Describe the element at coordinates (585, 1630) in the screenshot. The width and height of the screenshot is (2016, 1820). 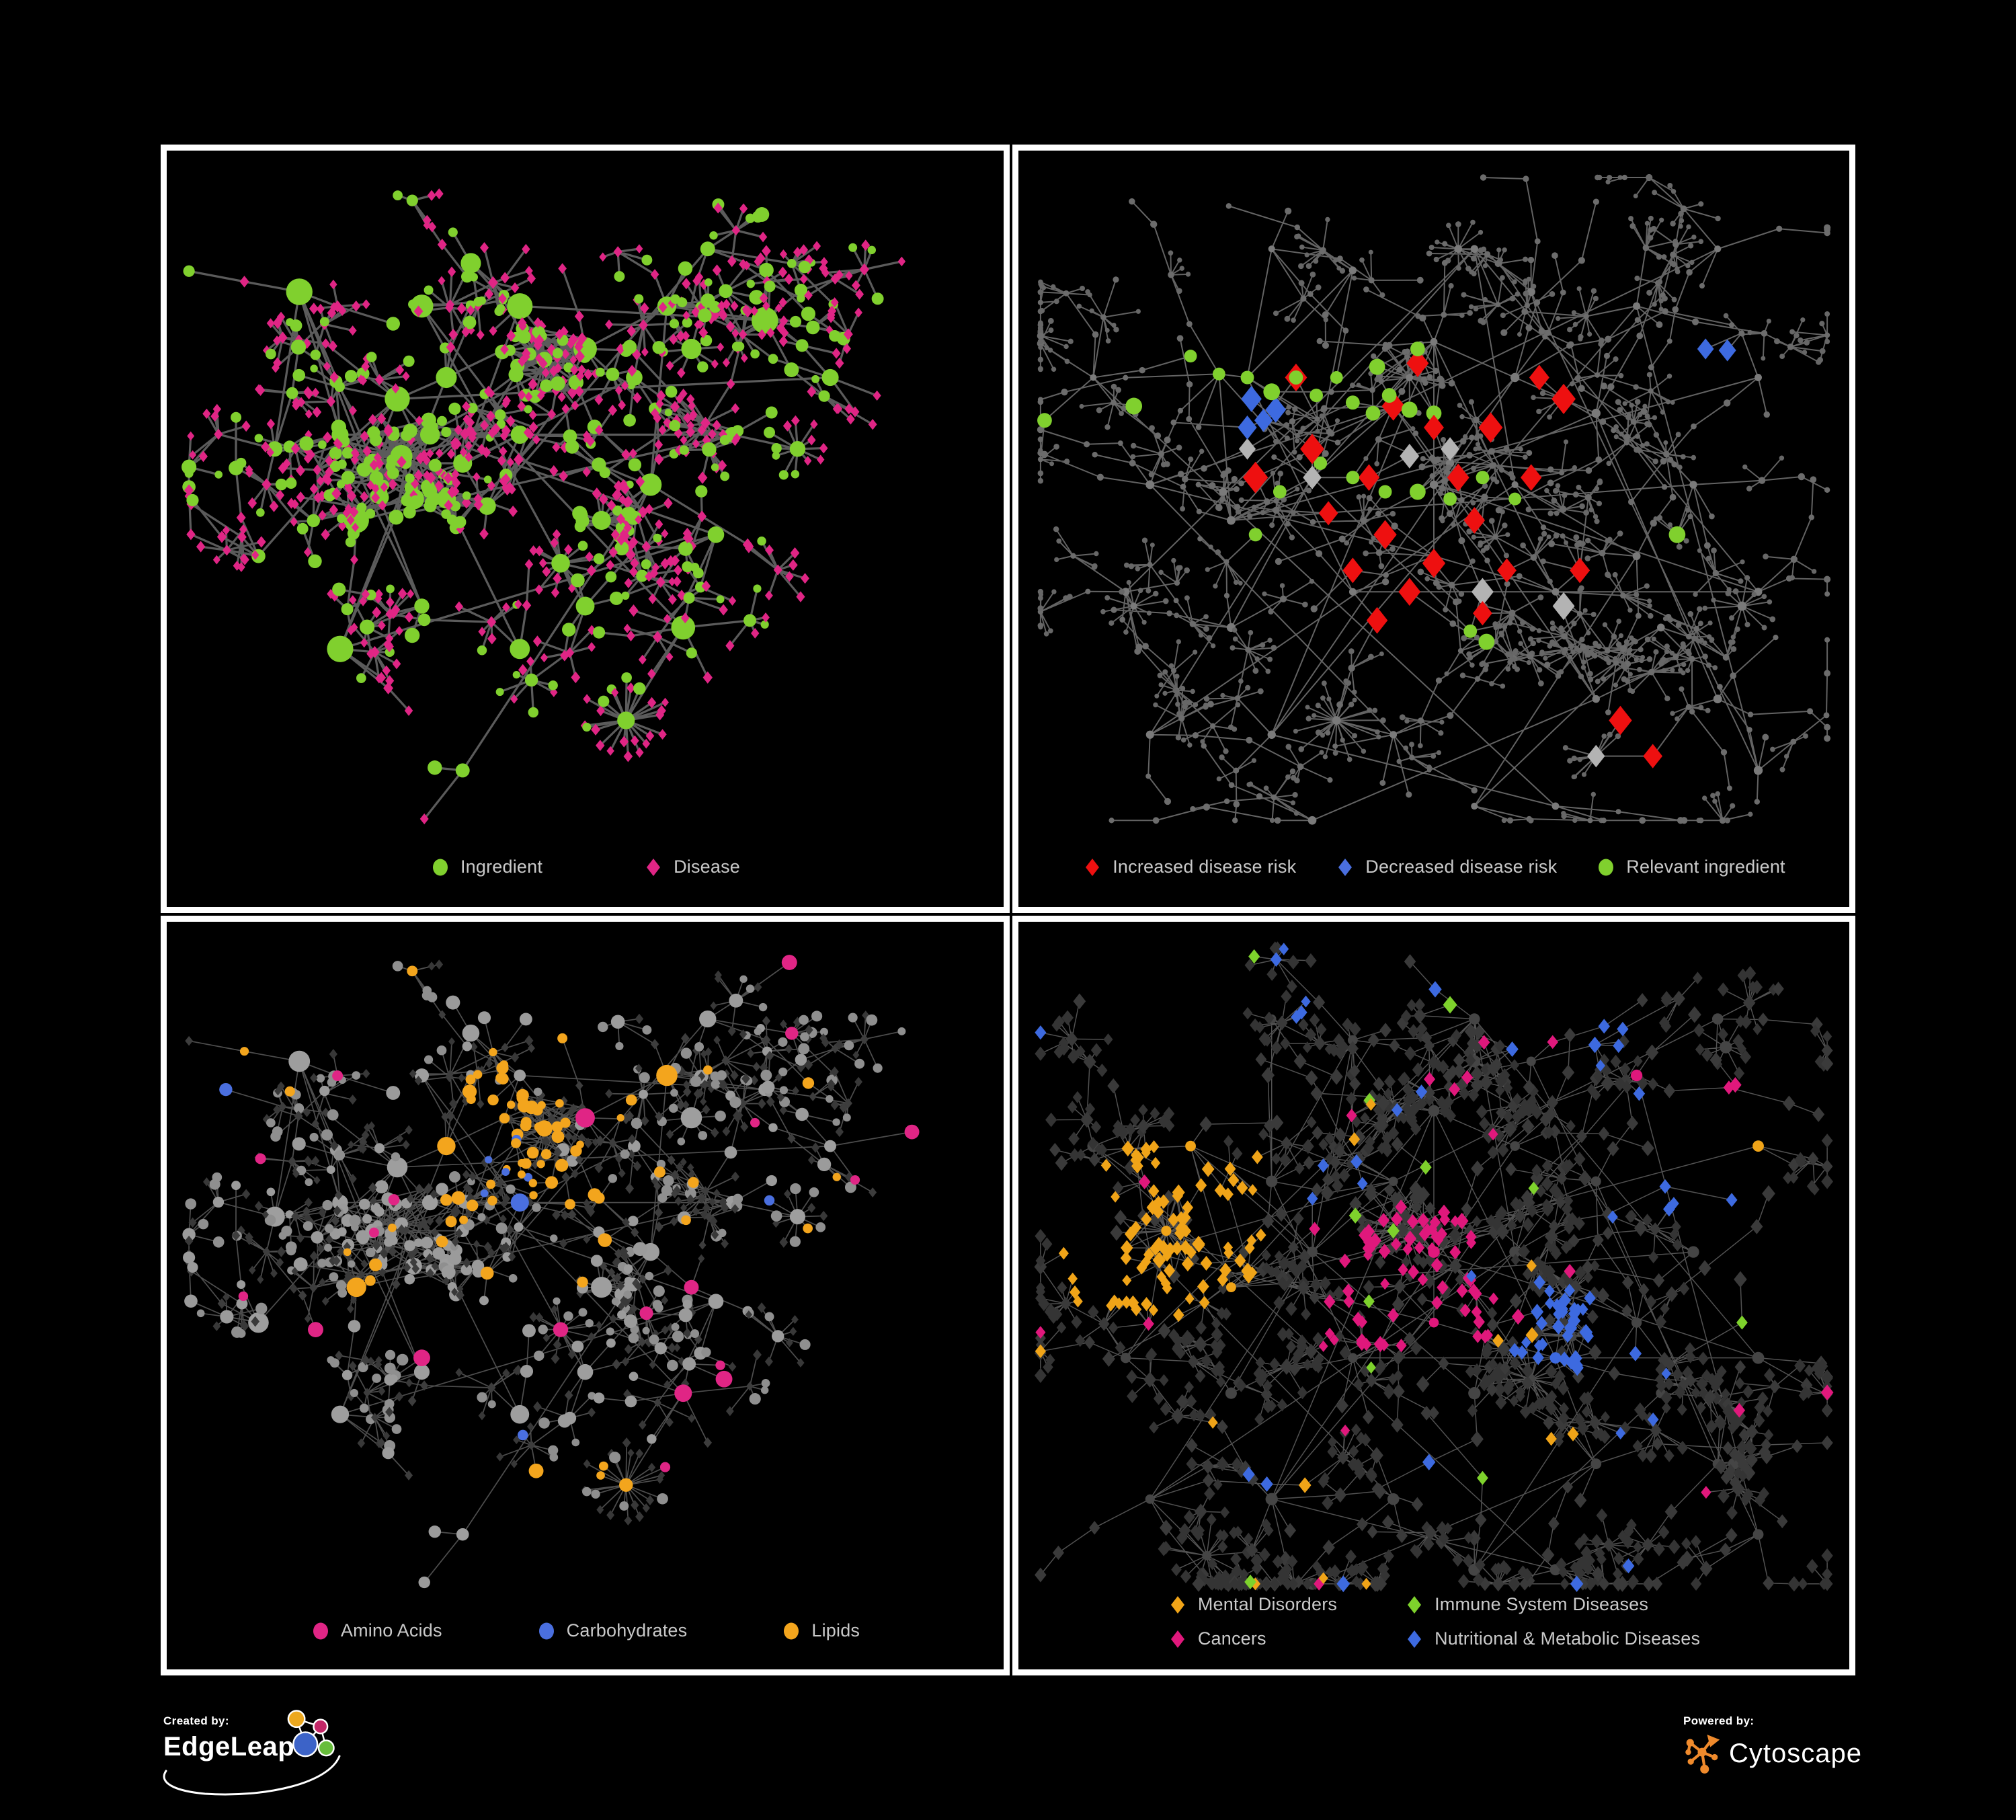
I see `legend-nutrients: Amino Acids Carbohydrates Lipids` at that location.